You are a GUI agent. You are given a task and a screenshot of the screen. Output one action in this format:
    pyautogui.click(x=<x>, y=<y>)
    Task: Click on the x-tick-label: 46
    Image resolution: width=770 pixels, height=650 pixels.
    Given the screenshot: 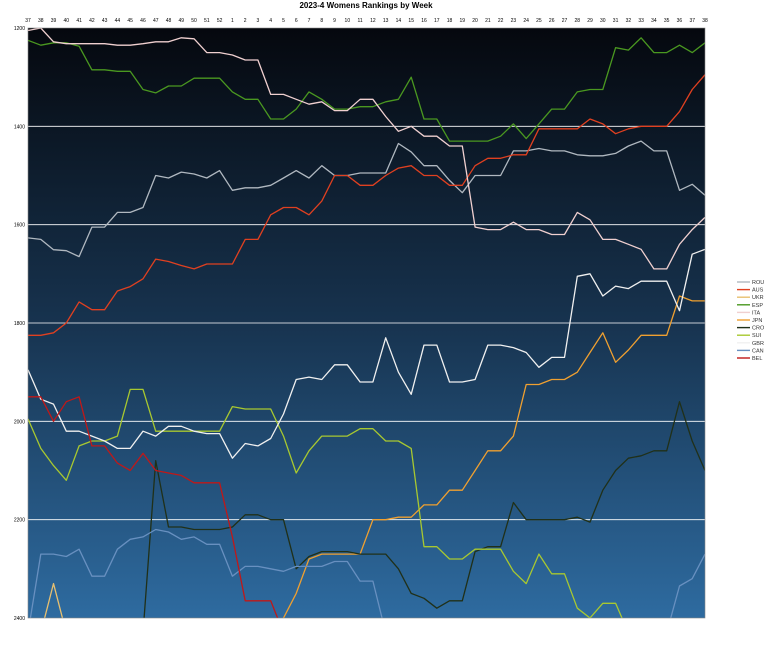 What is the action you would take?
    pyautogui.click(x=143, y=21)
    